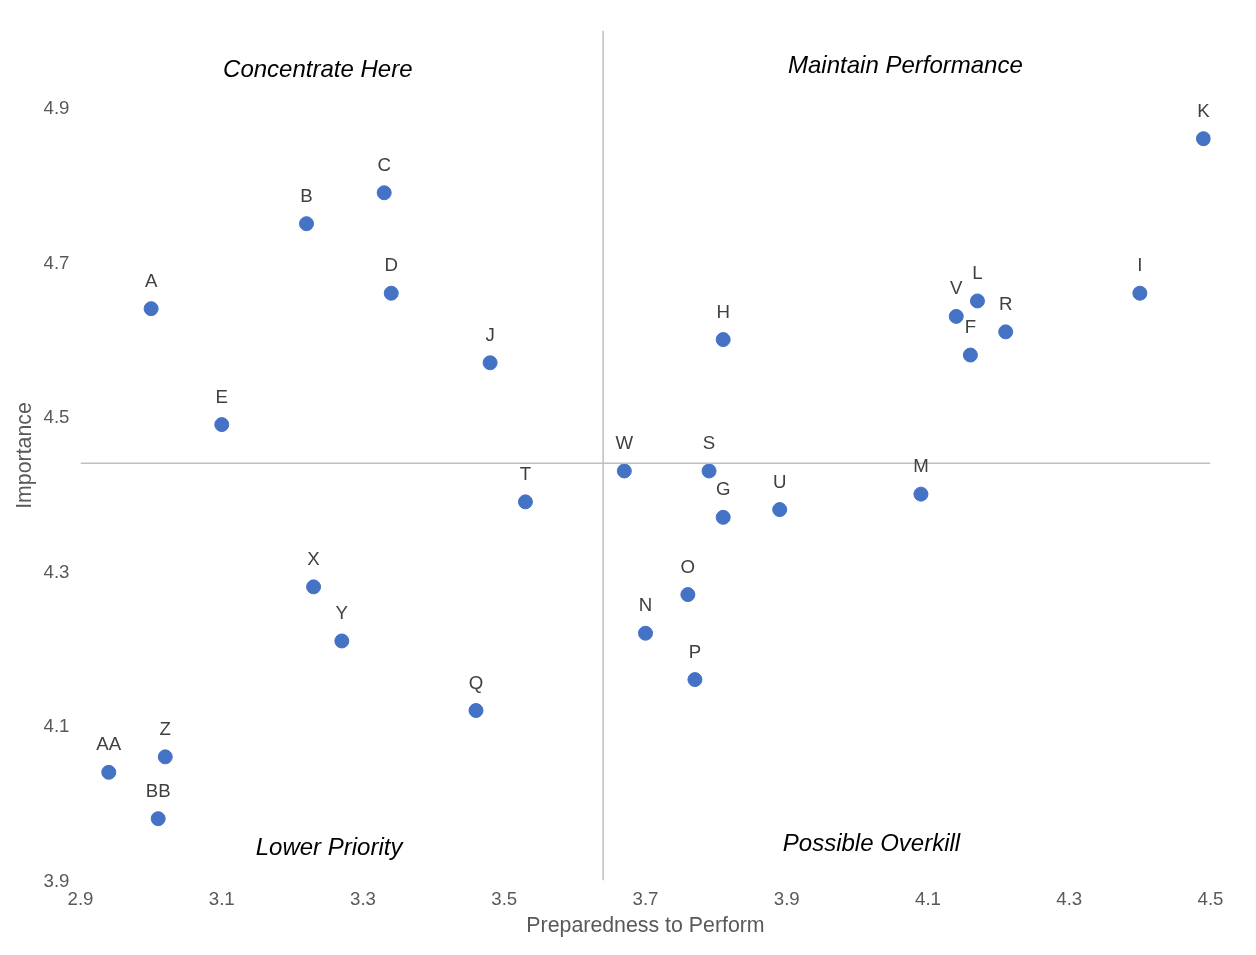 The height and width of the screenshot is (955, 1256). What do you see at coordinates (645, 924) in the screenshot?
I see `x-axis-title: Preparedness to Perform` at bounding box center [645, 924].